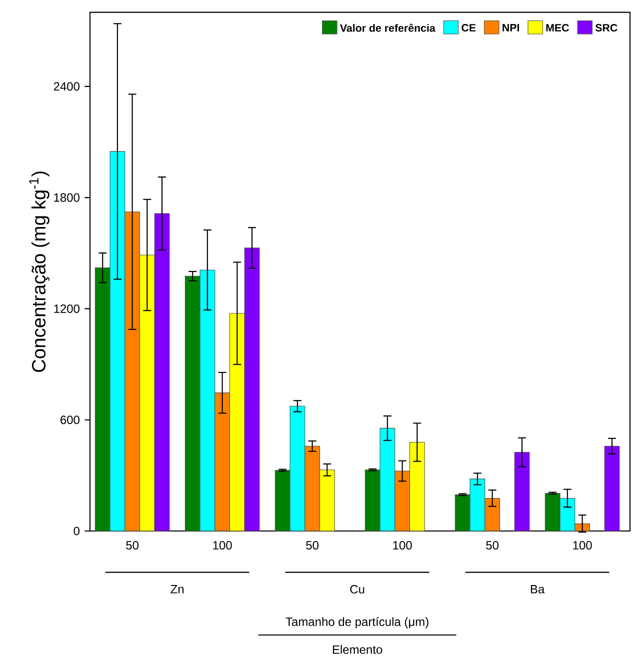 Image resolution: width=635 pixels, height=663 pixels. Describe the element at coordinates (510, 28) in the screenshot. I see `legend-label: NPI` at that location.